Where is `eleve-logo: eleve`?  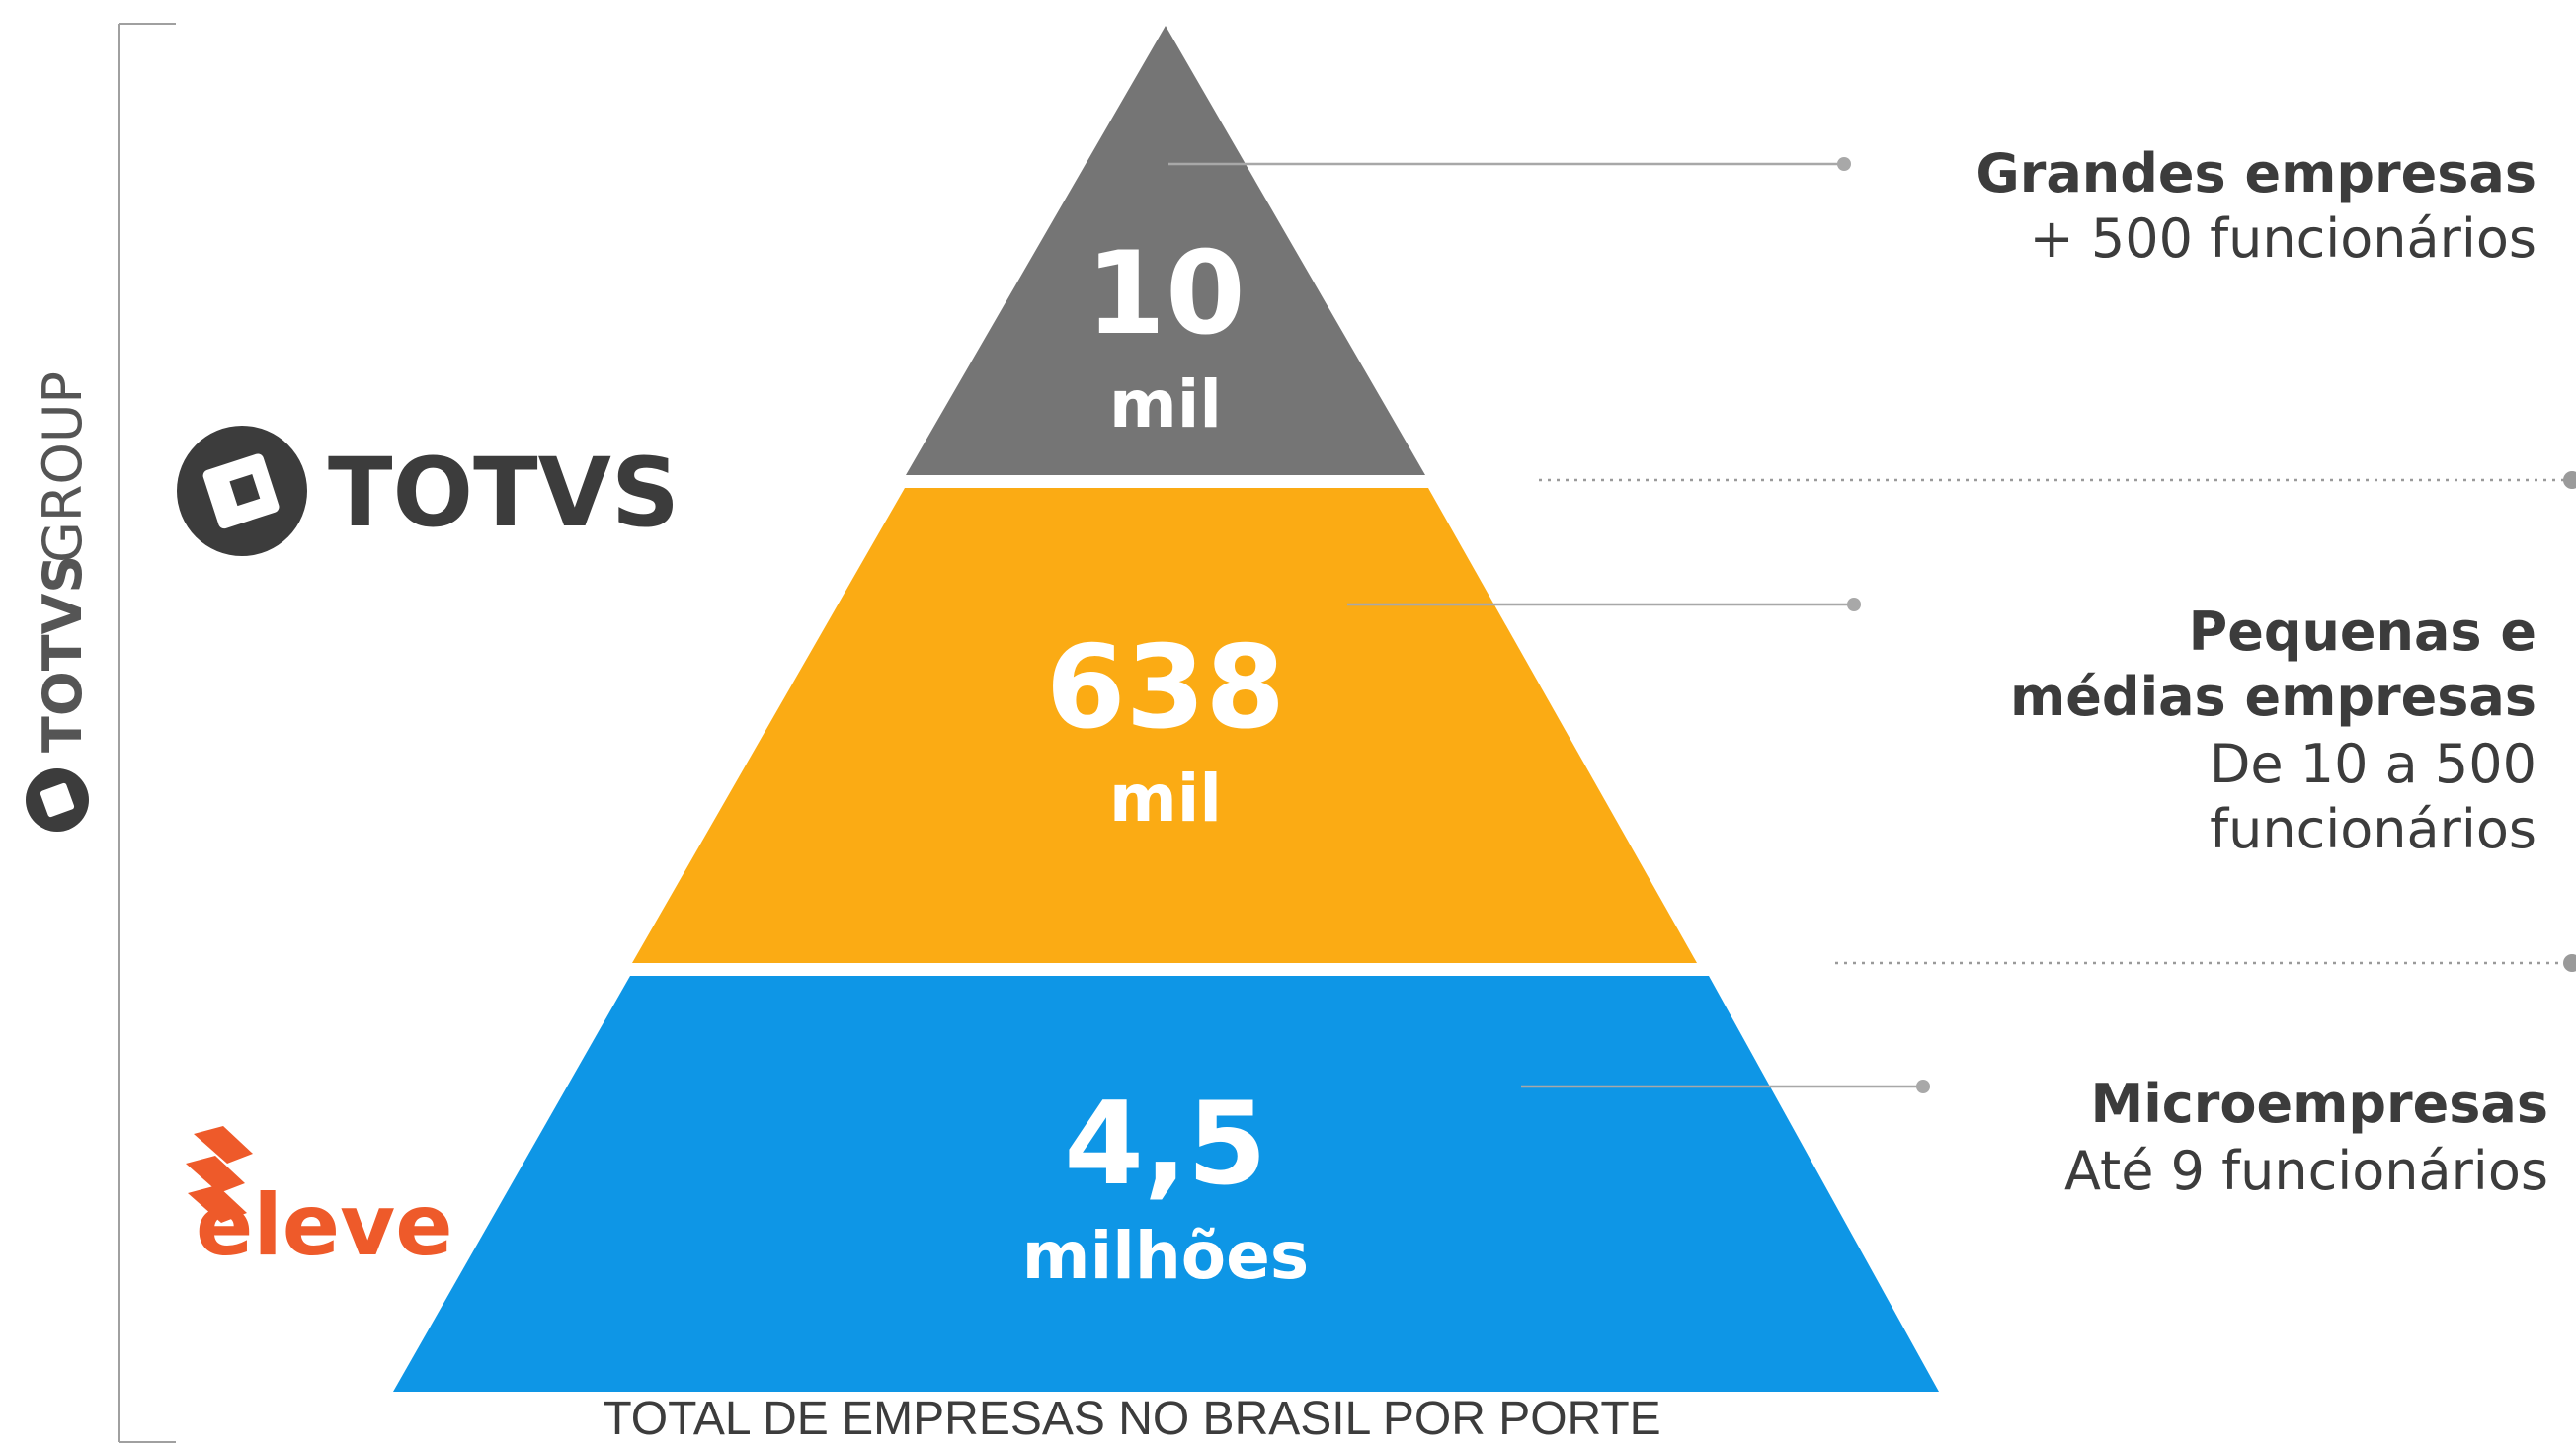 eleve-logo: eleve is located at coordinates (319, 1200).